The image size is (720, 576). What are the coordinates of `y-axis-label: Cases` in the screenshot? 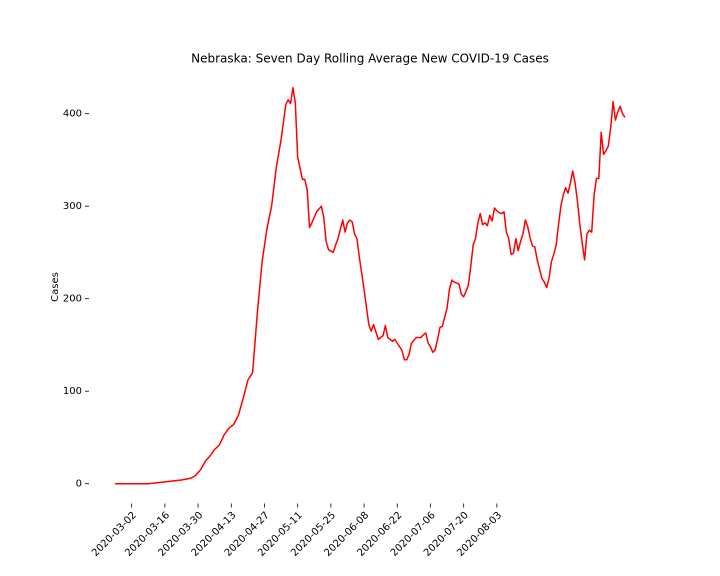 It's located at (55, 287).